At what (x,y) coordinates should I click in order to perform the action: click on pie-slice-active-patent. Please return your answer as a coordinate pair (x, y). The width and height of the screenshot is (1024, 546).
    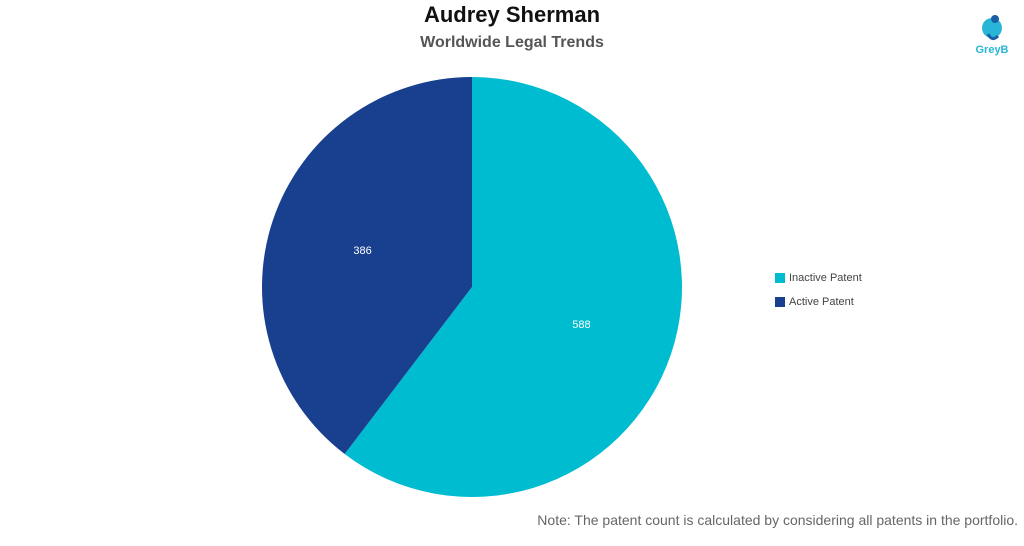
    Looking at the image, I should click on (366, 265).